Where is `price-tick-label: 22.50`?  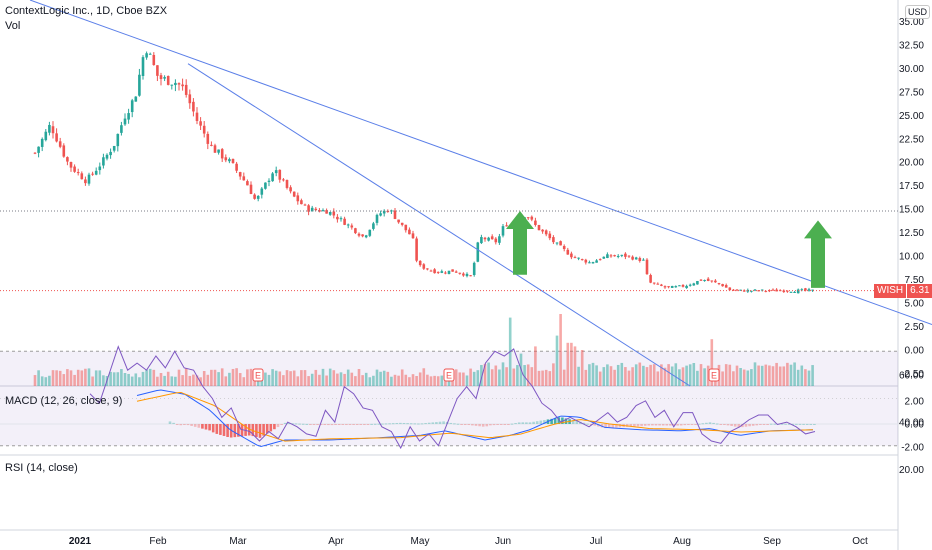
price-tick-label: 22.50 is located at coordinates (911, 139).